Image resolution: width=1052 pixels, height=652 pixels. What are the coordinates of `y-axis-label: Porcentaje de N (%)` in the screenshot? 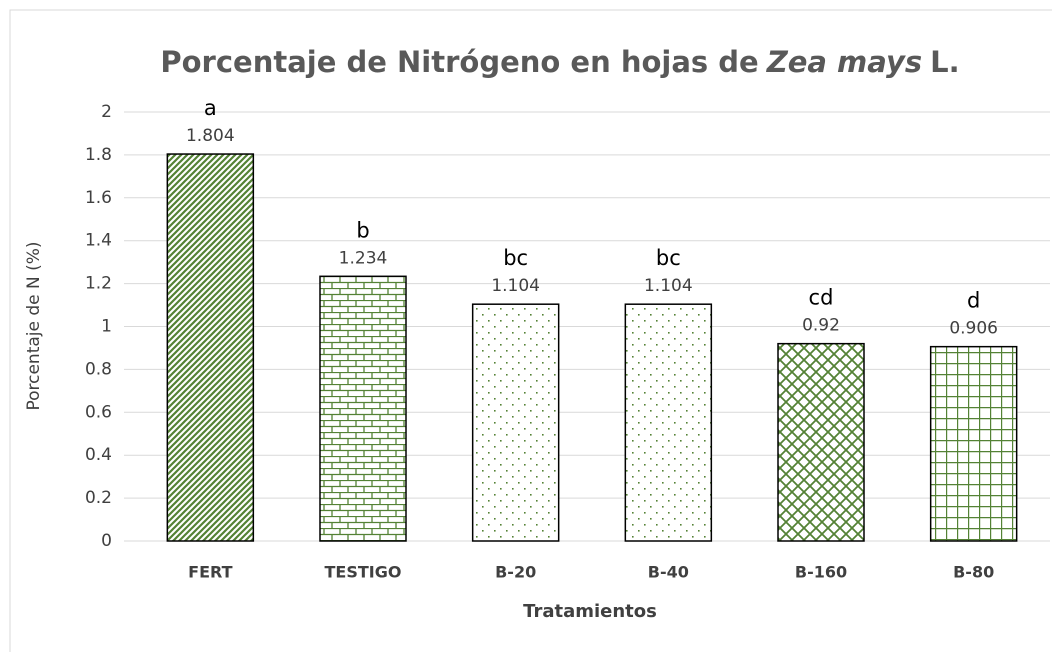 It's located at (34, 325).